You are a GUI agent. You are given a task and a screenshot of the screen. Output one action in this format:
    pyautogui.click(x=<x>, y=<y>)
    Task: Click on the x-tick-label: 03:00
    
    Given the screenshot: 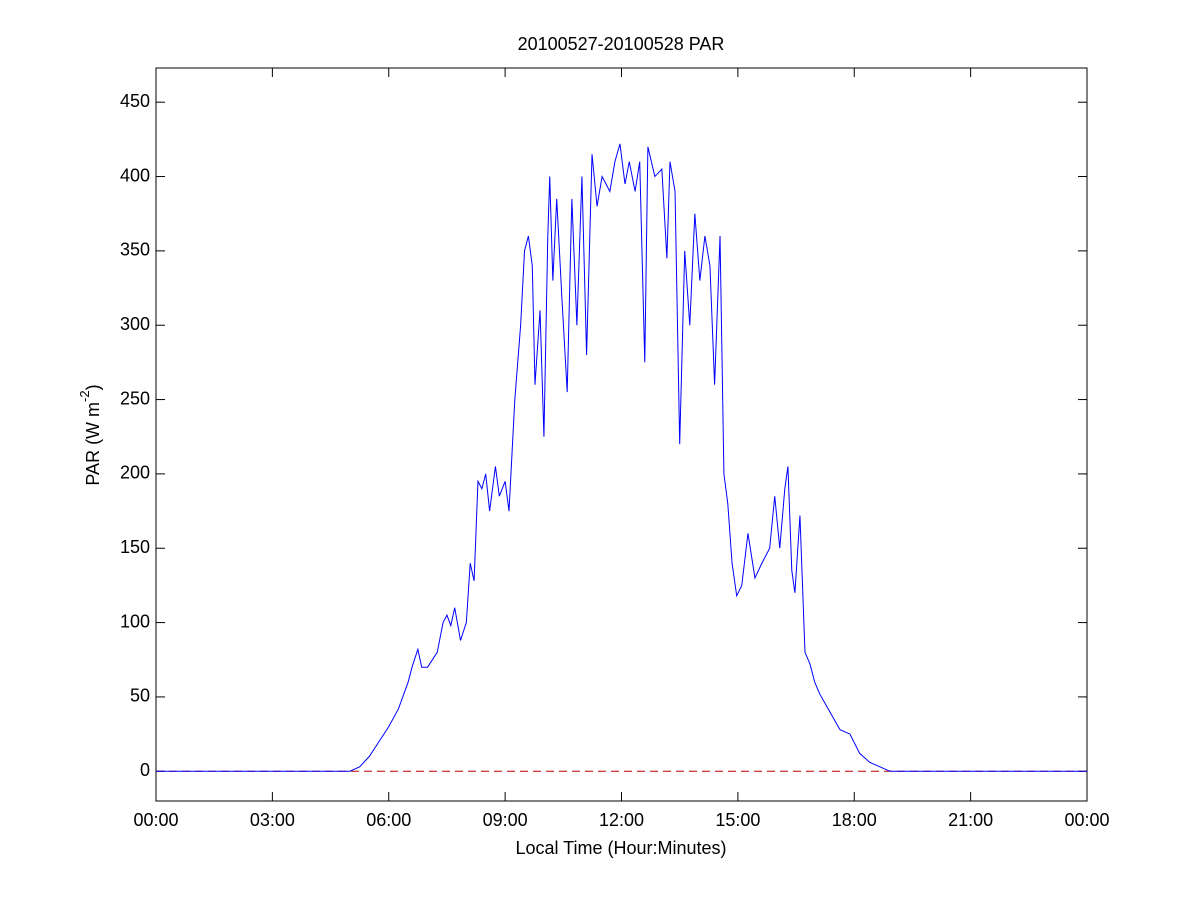 What is the action you would take?
    pyautogui.click(x=272, y=820)
    